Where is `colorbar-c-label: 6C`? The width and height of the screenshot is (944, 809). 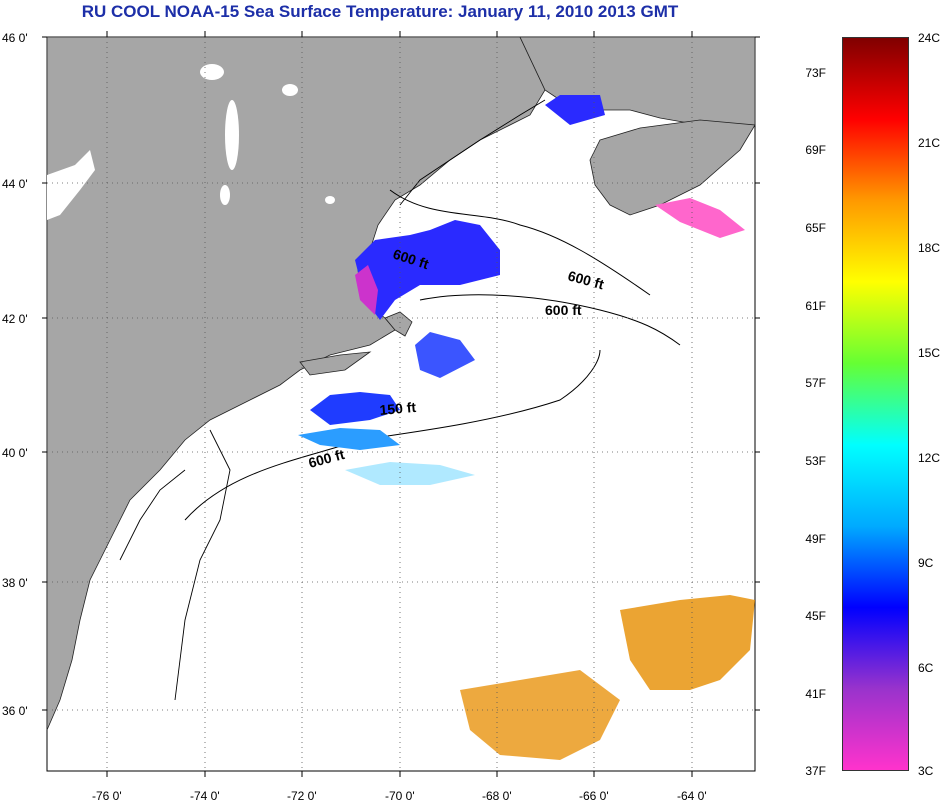
colorbar-c-label: 6C is located at coordinates (926, 668).